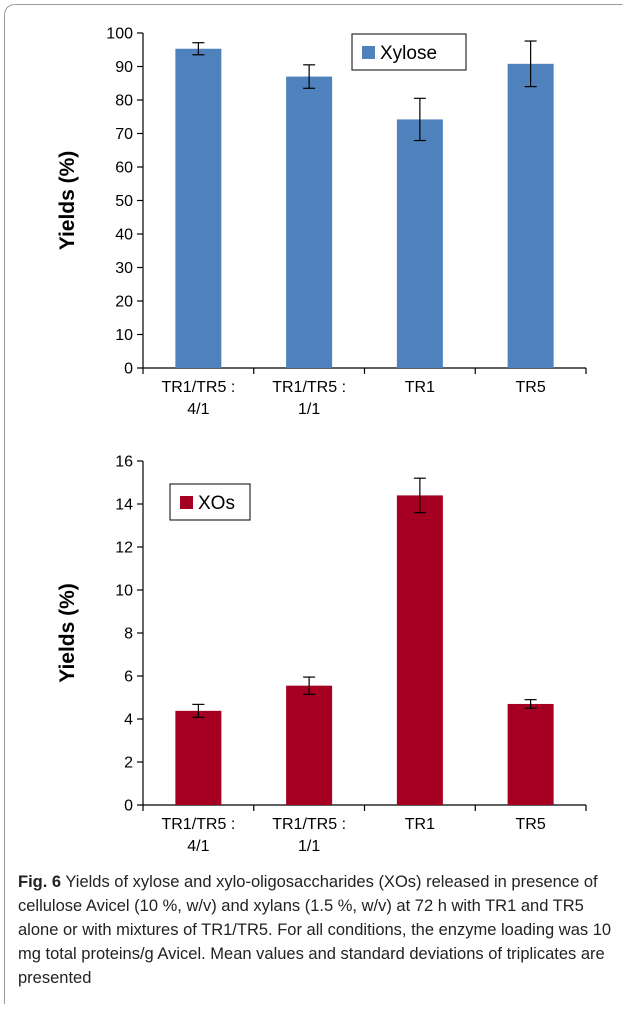 This screenshot has width=627, height=1009. What do you see at coordinates (124, 134) in the screenshot?
I see `y-tick-label: 70` at bounding box center [124, 134].